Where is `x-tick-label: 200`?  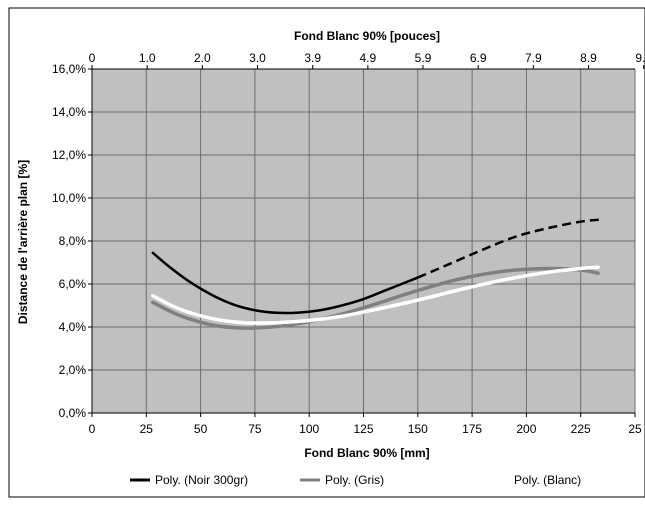
x-tick-label: 200 is located at coordinates (526, 429).